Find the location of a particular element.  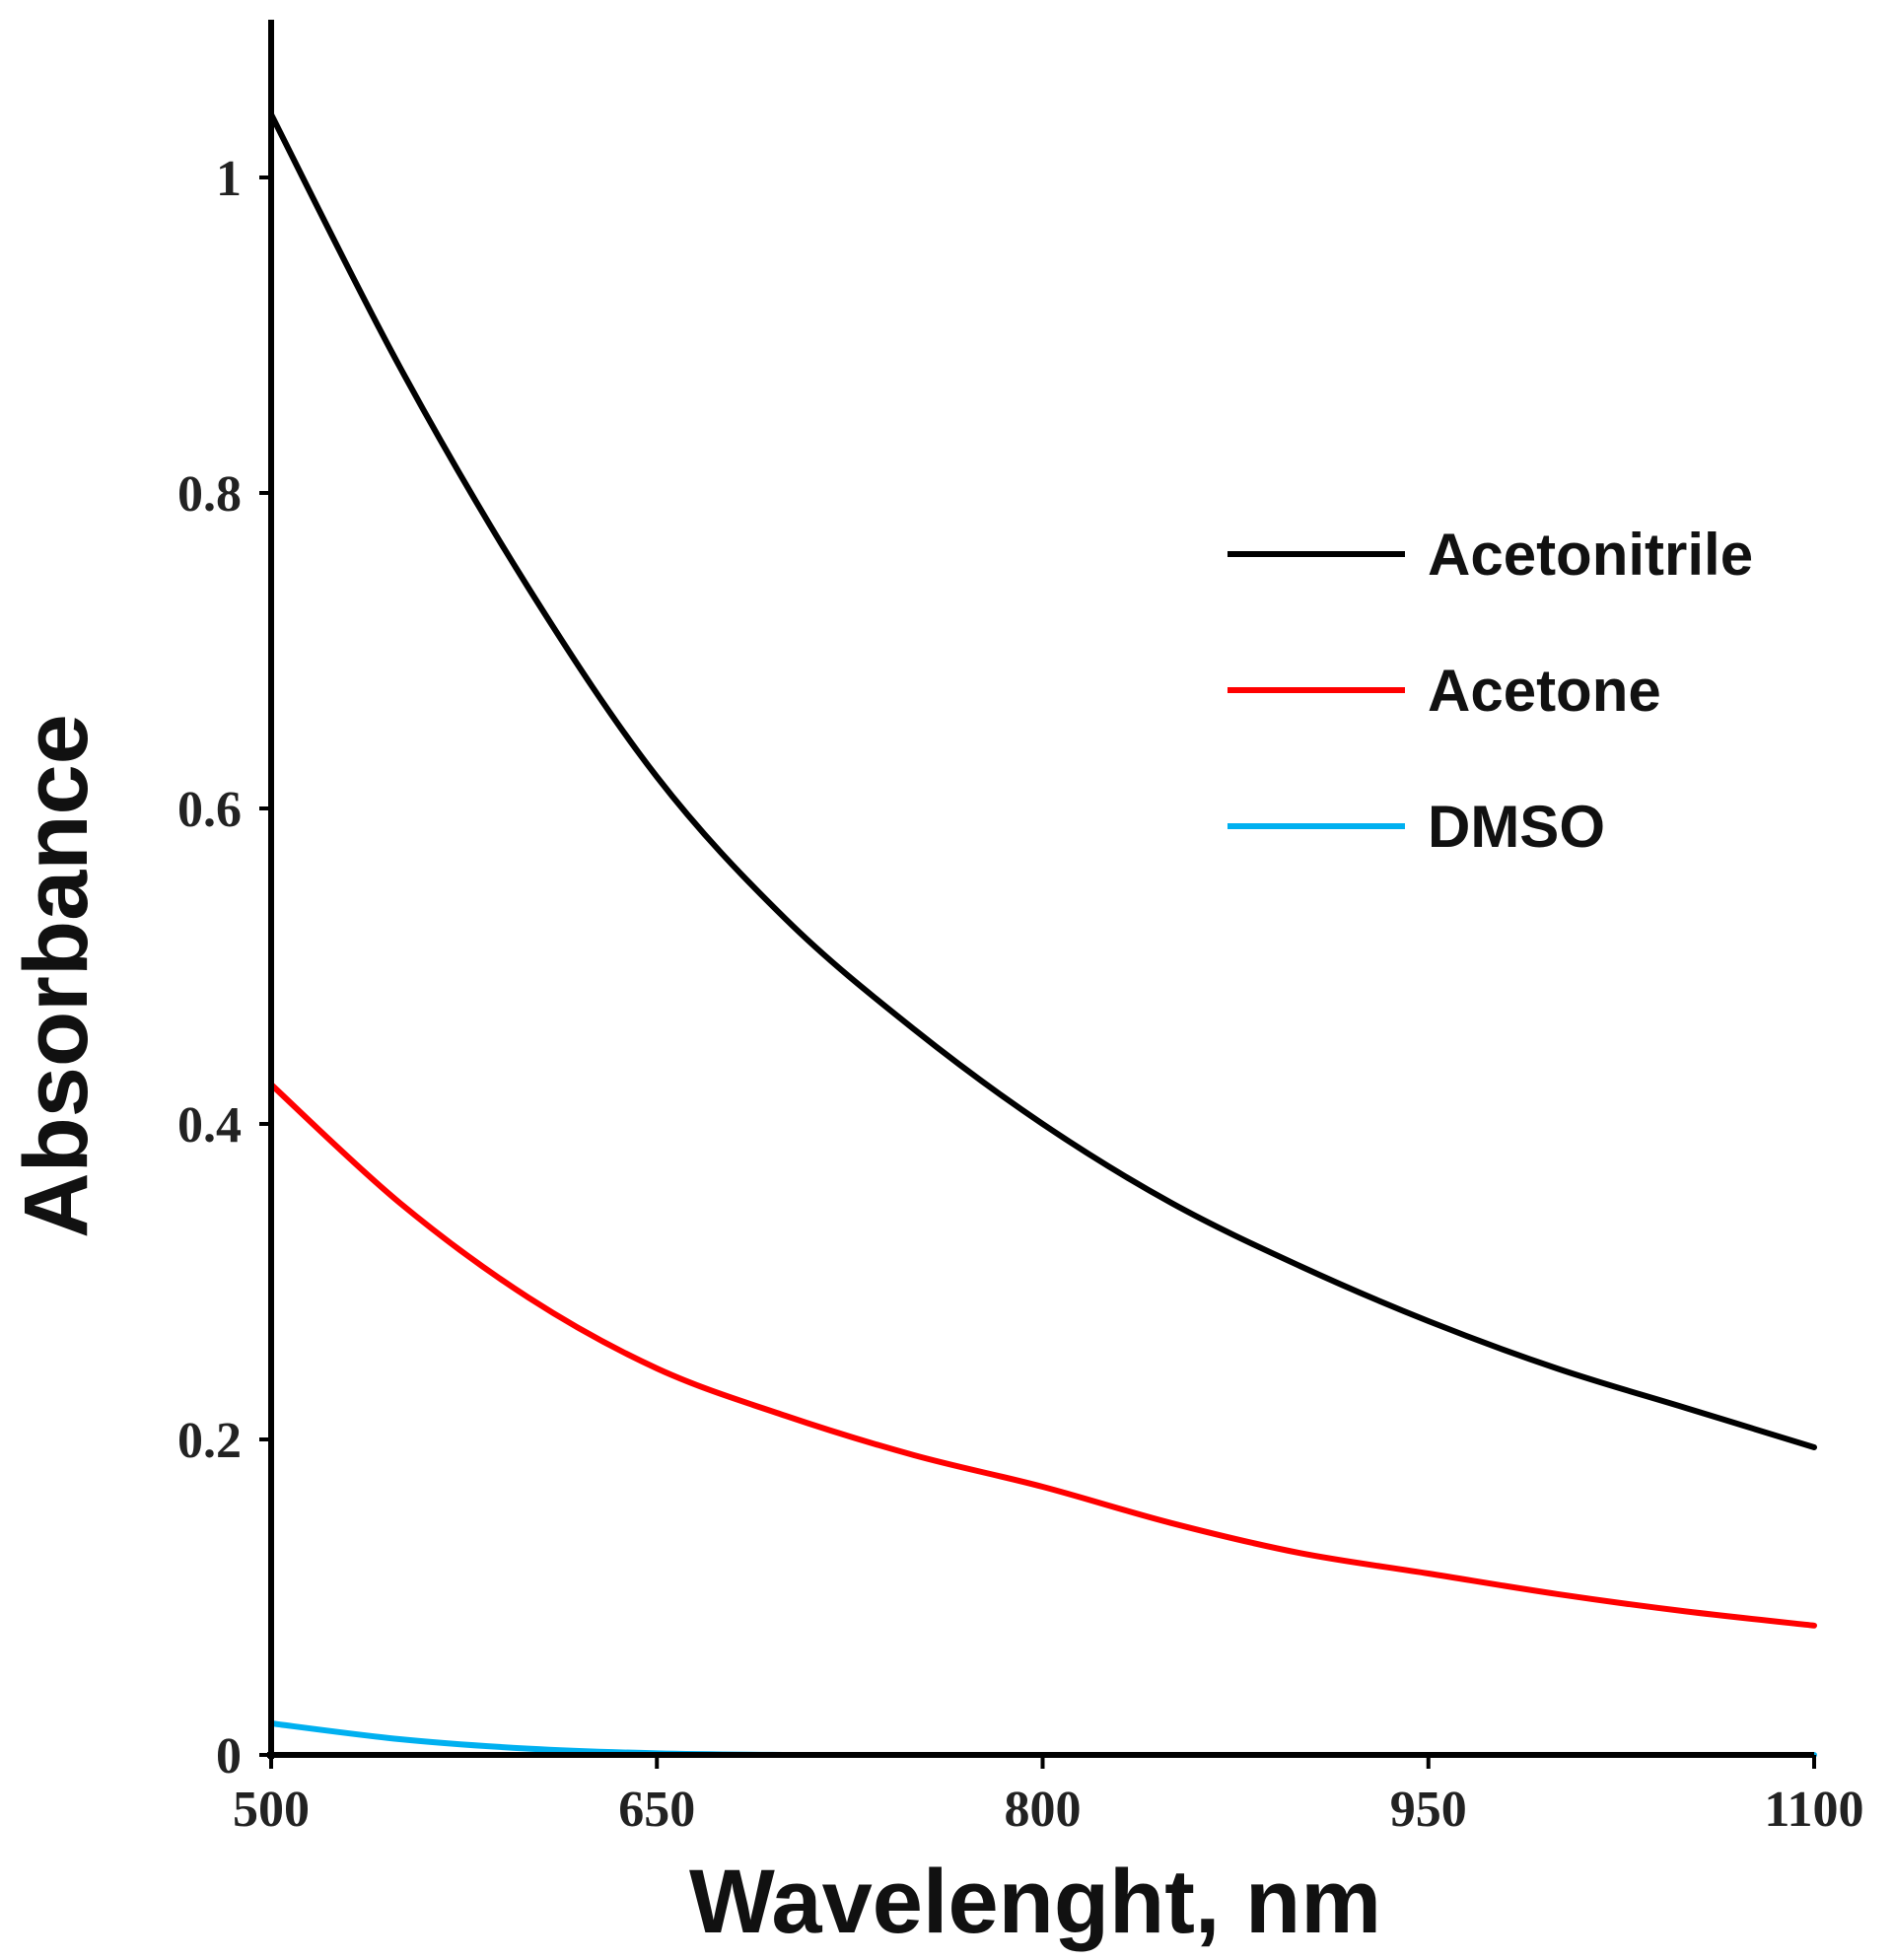

y-tick-label: 0.6 is located at coordinates (209, 810).